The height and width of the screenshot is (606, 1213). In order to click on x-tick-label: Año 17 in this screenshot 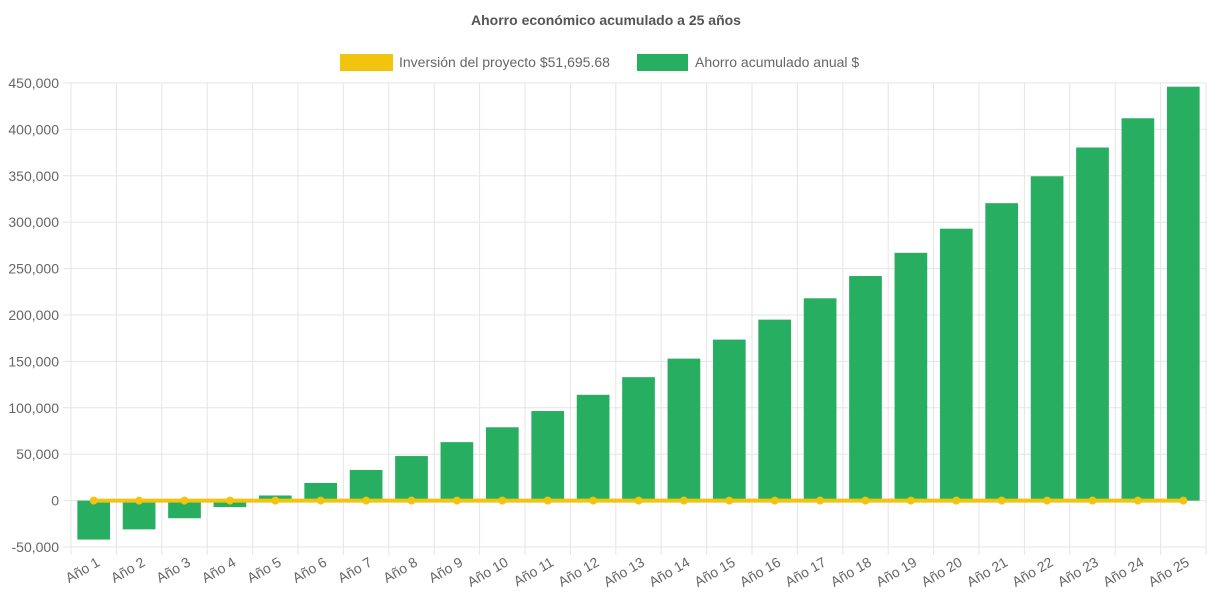, I will do `click(805, 572)`.